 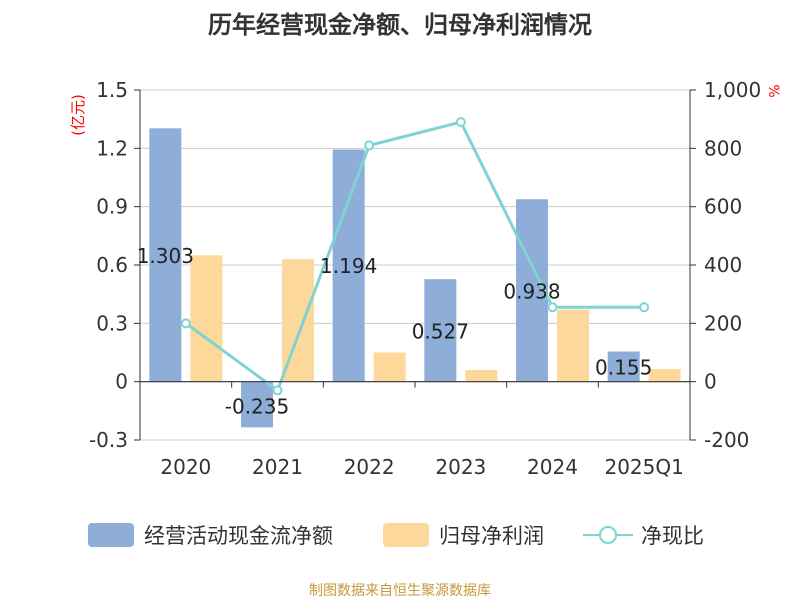 I want to click on data-label: 1.303, so click(x=165, y=256).